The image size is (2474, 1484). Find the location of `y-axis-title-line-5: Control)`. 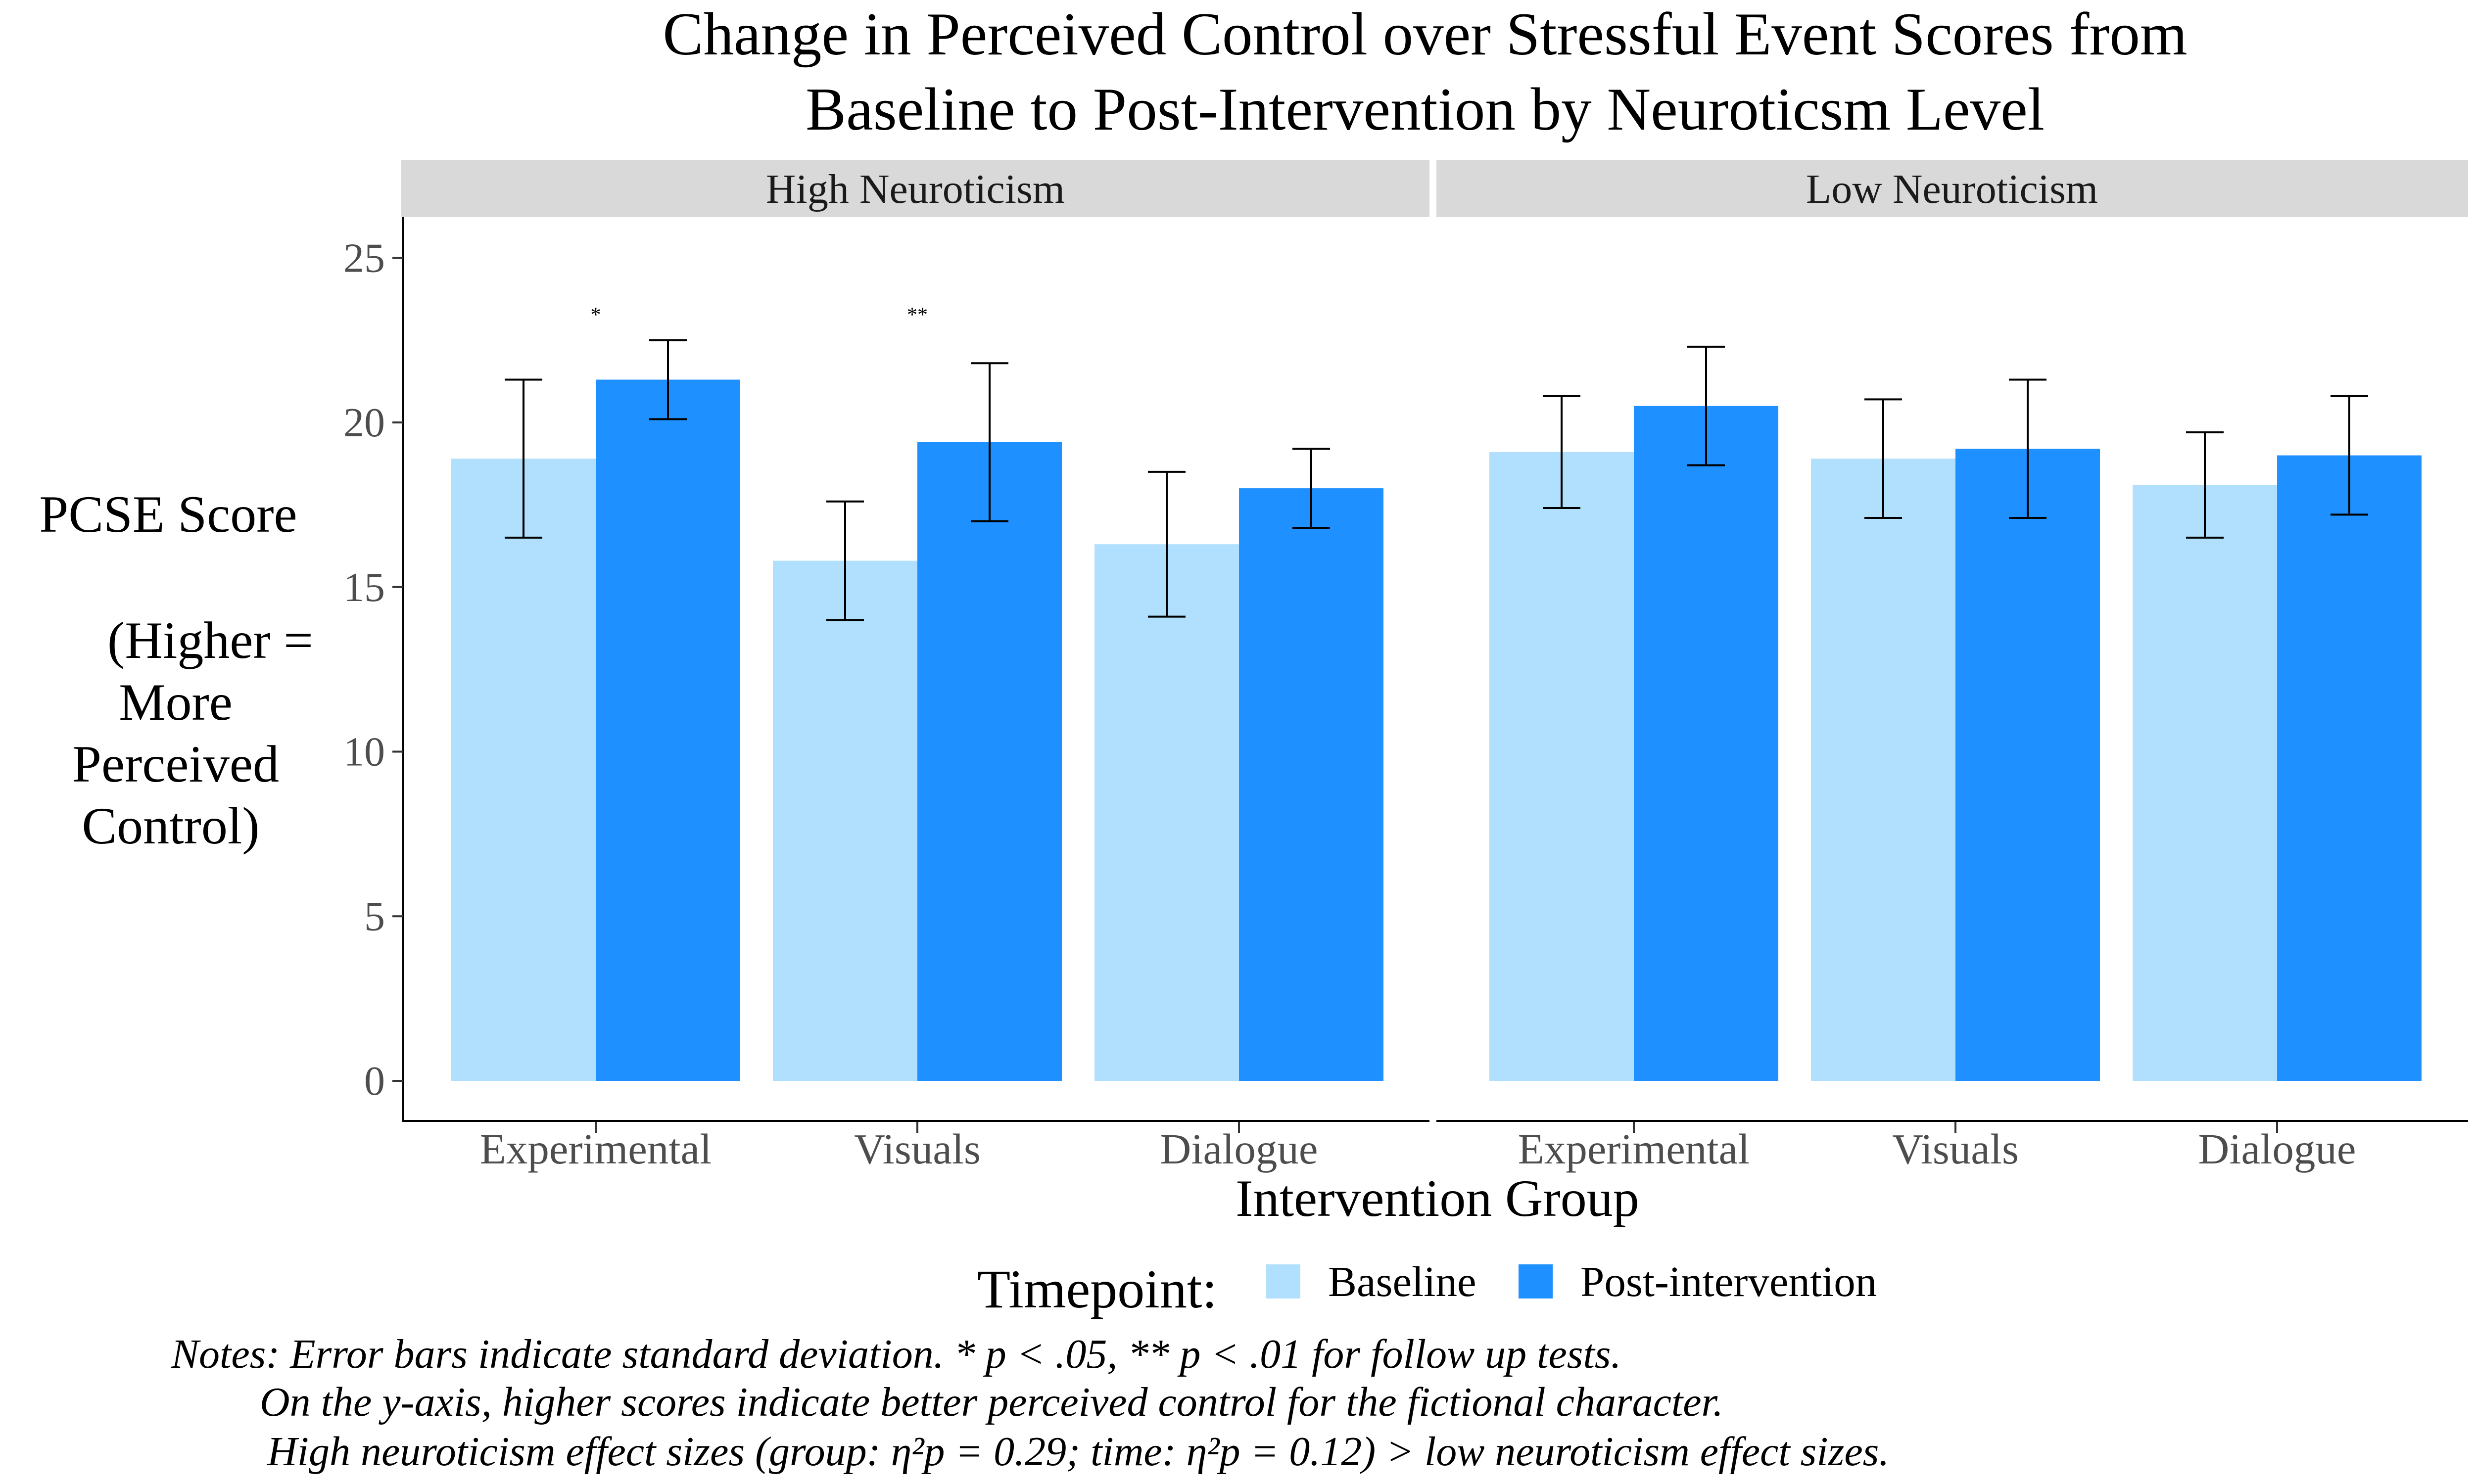

y-axis-title-line-5: Control) is located at coordinates (171, 826).